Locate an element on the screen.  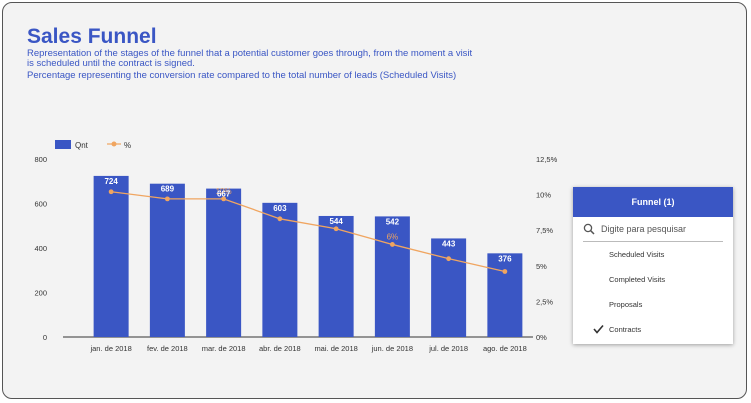
search-icon is located at coordinates (589, 229).